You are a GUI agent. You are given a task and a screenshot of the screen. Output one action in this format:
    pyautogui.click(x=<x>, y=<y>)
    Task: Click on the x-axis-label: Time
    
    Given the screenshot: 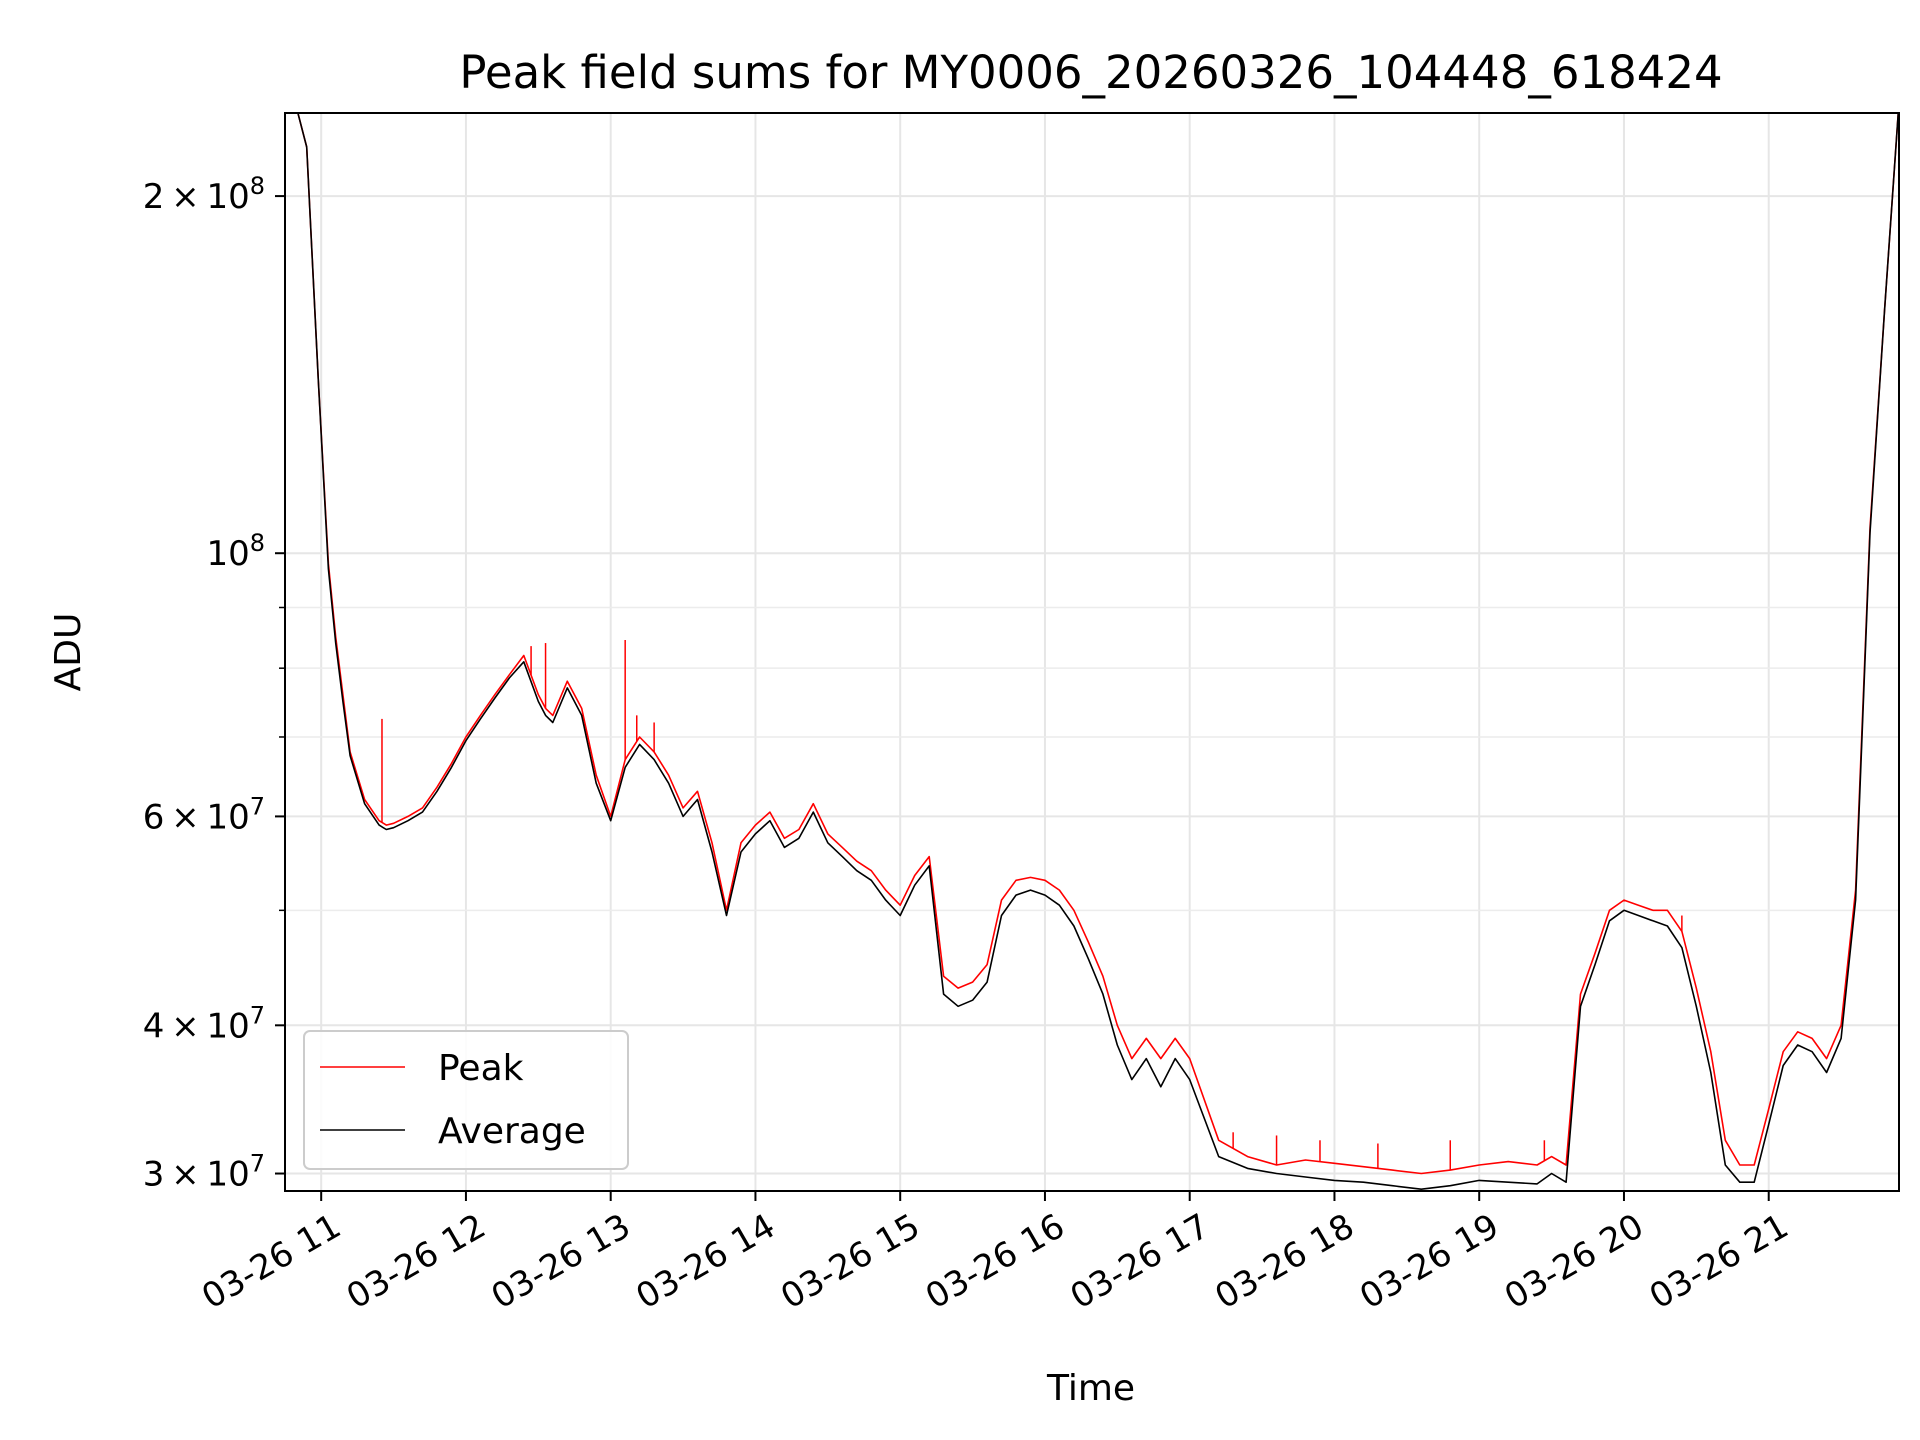 What is the action you would take?
    pyautogui.click(x=1090, y=1388)
    